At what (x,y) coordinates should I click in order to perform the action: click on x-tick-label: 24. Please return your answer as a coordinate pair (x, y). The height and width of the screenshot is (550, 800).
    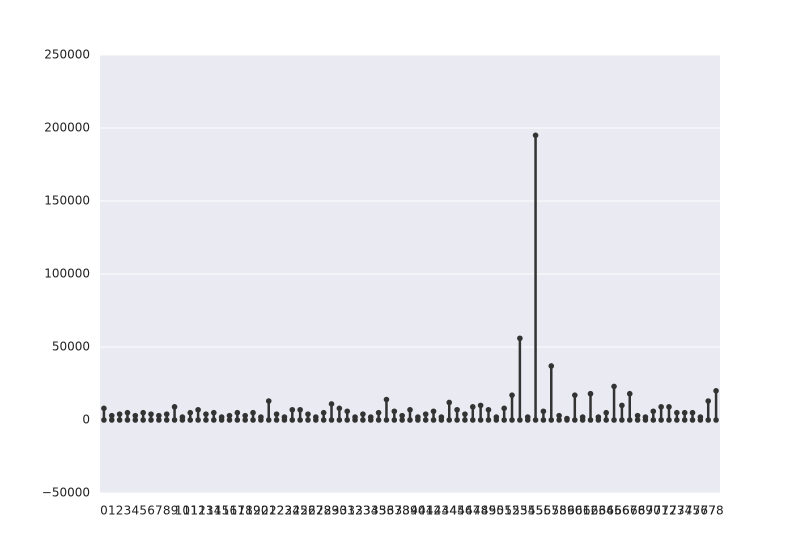
    Looking at the image, I should click on (292, 511).